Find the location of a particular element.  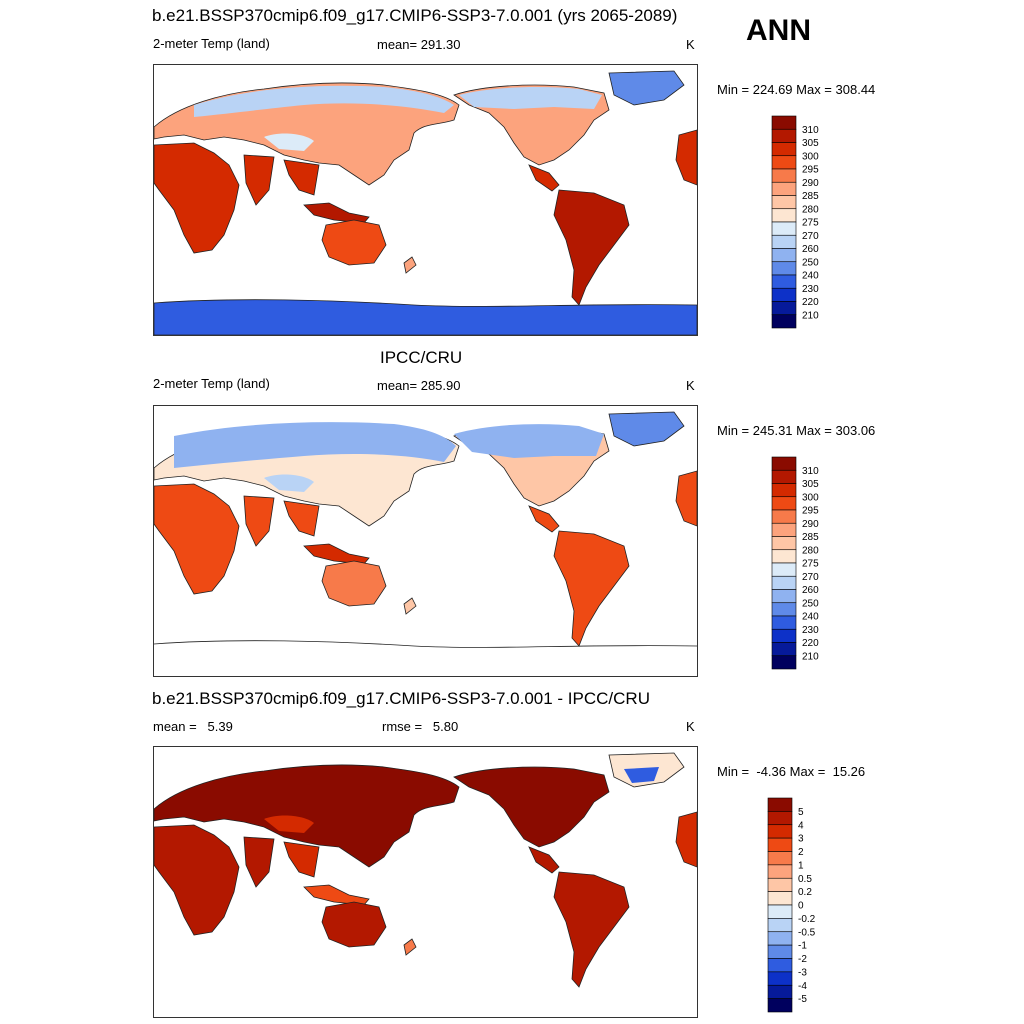

panel2-mean: mean= 285.90 is located at coordinates (419, 385).